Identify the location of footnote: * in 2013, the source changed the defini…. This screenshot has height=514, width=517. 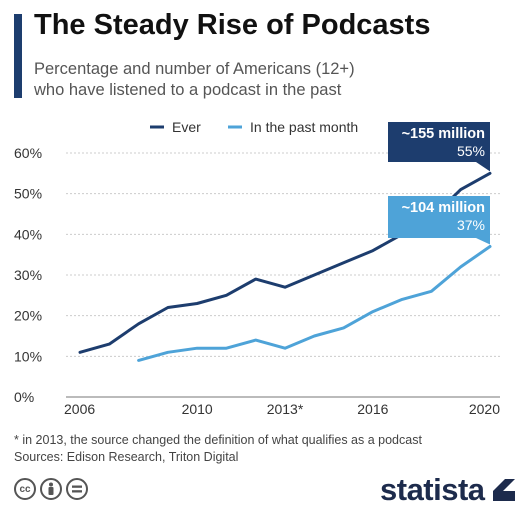
(218, 440).